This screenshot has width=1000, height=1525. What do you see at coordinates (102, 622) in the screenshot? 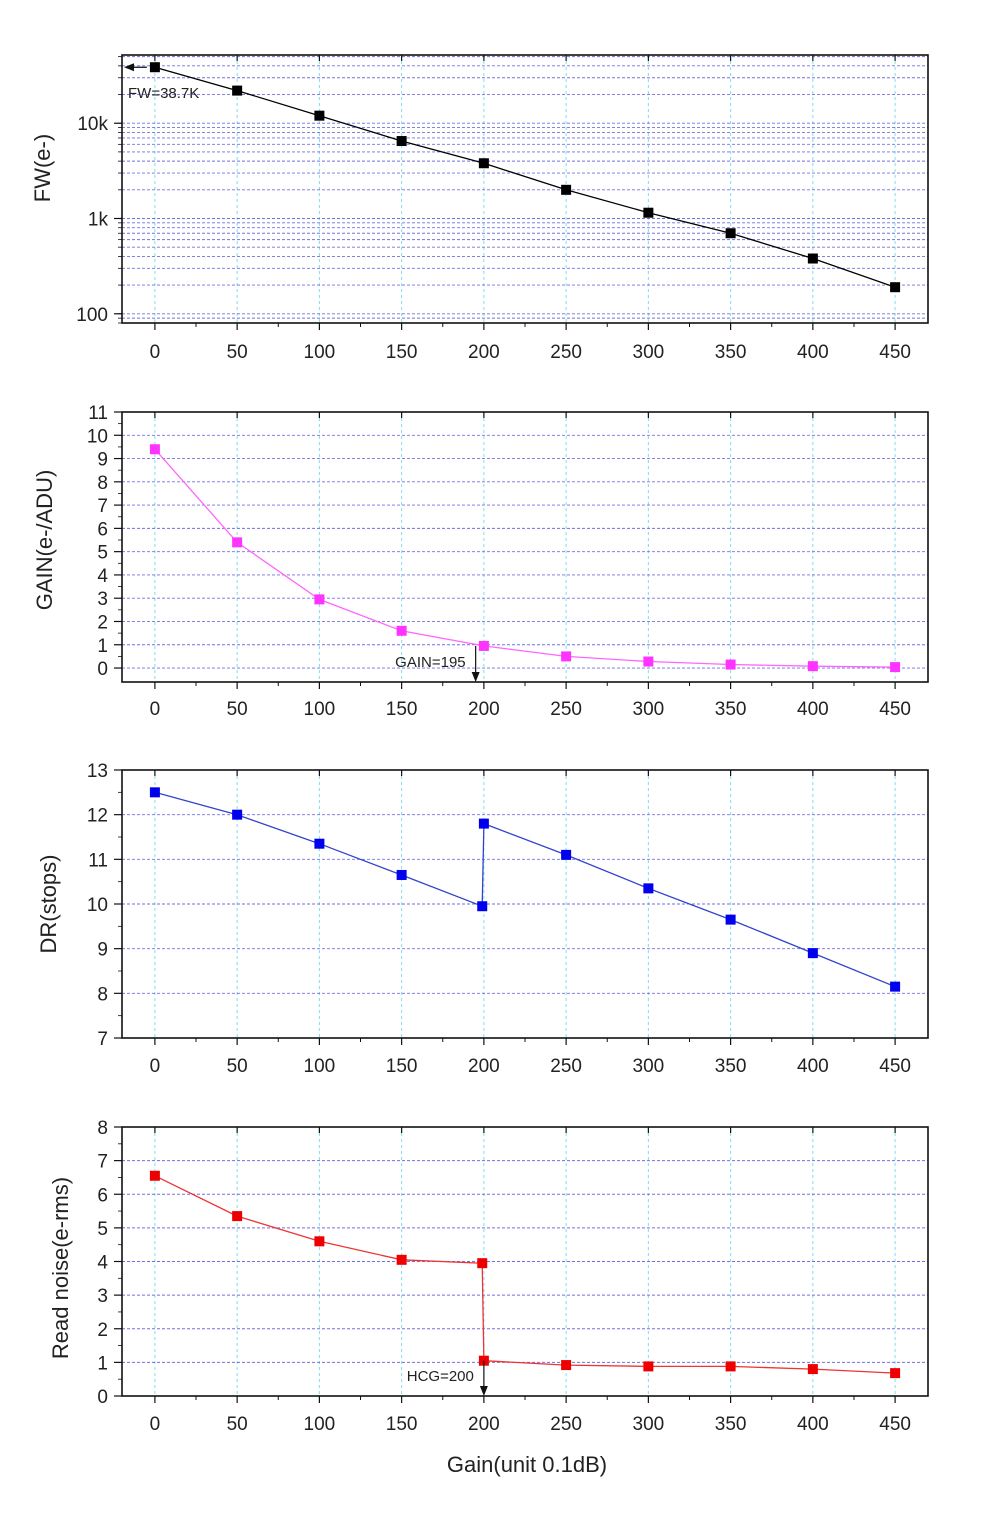
I see `y-tick-label: 2` at bounding box center [102, 622].